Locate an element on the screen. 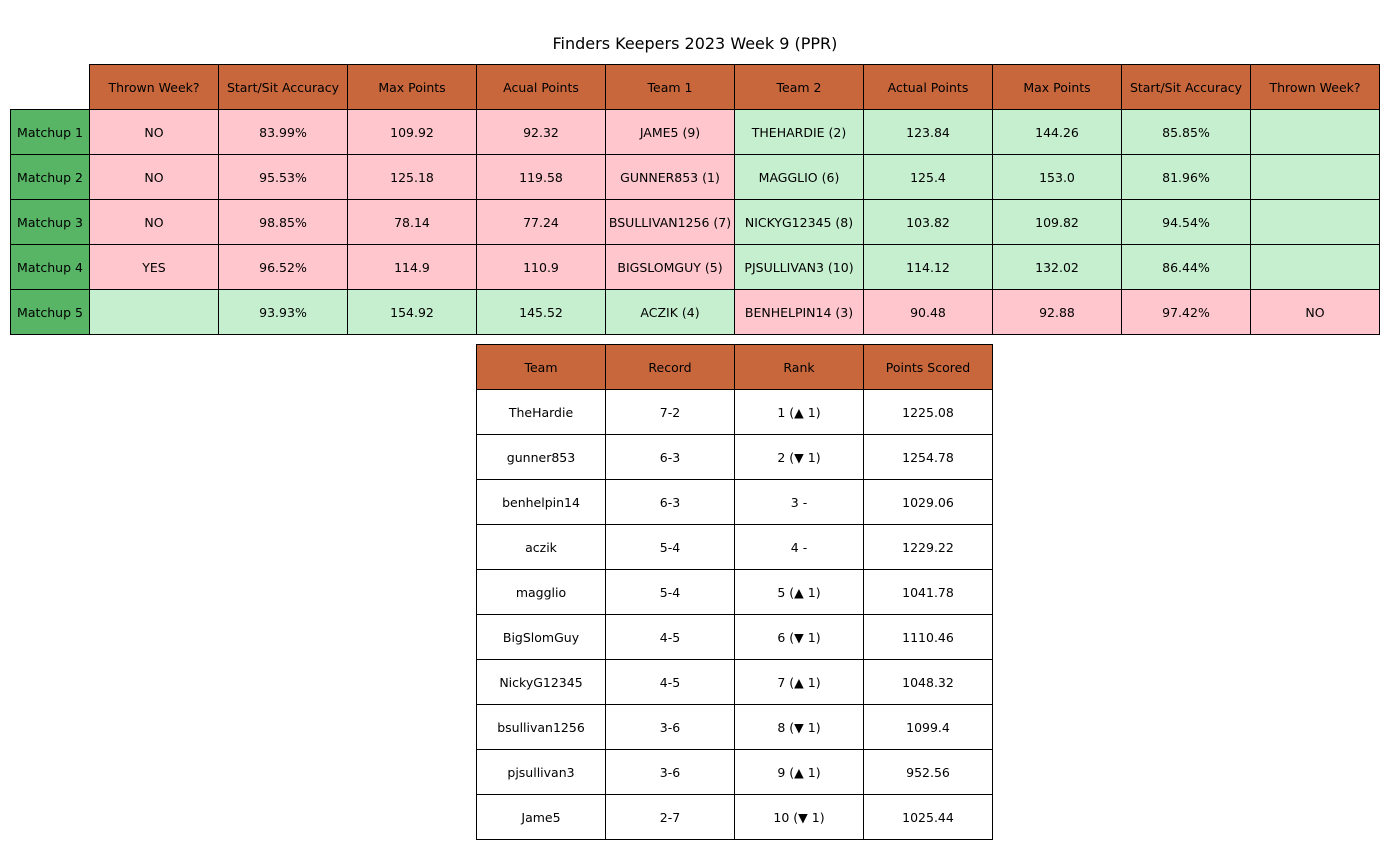 This screenshot has width=1389, height=848. table-cell: 3-6 is located at coordinates (670, 772).